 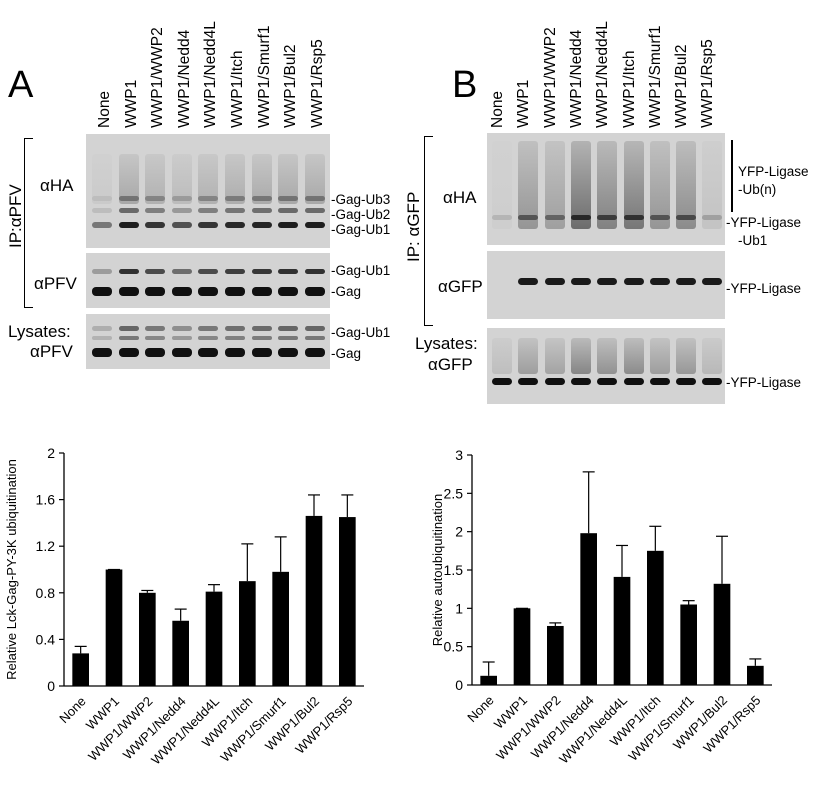 I want to click on panel-a-marker-gag-ub2: -Gag-Ub2, so click(x=361, y=214).